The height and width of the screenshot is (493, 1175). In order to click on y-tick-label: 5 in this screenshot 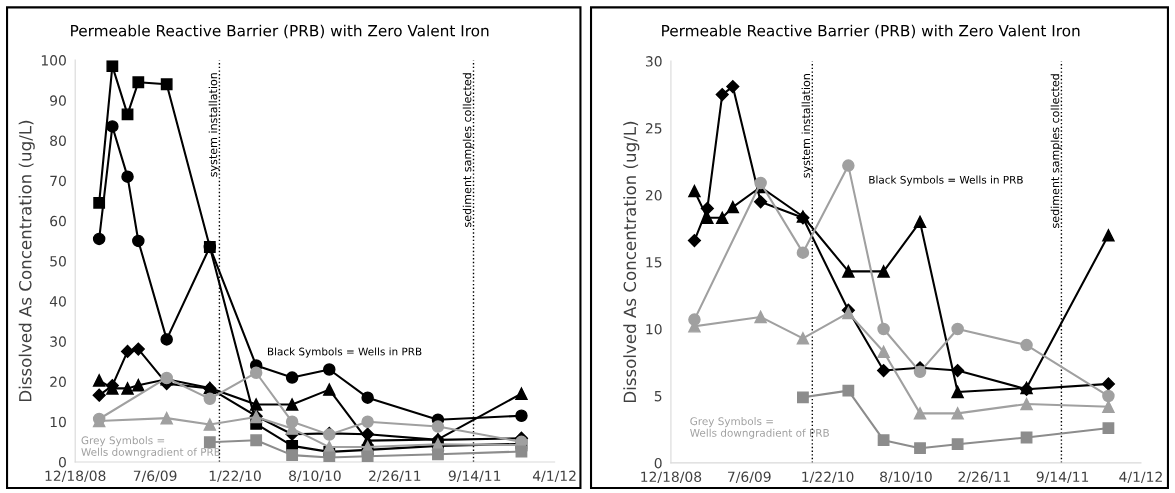, I will do `click(658, 396)`.